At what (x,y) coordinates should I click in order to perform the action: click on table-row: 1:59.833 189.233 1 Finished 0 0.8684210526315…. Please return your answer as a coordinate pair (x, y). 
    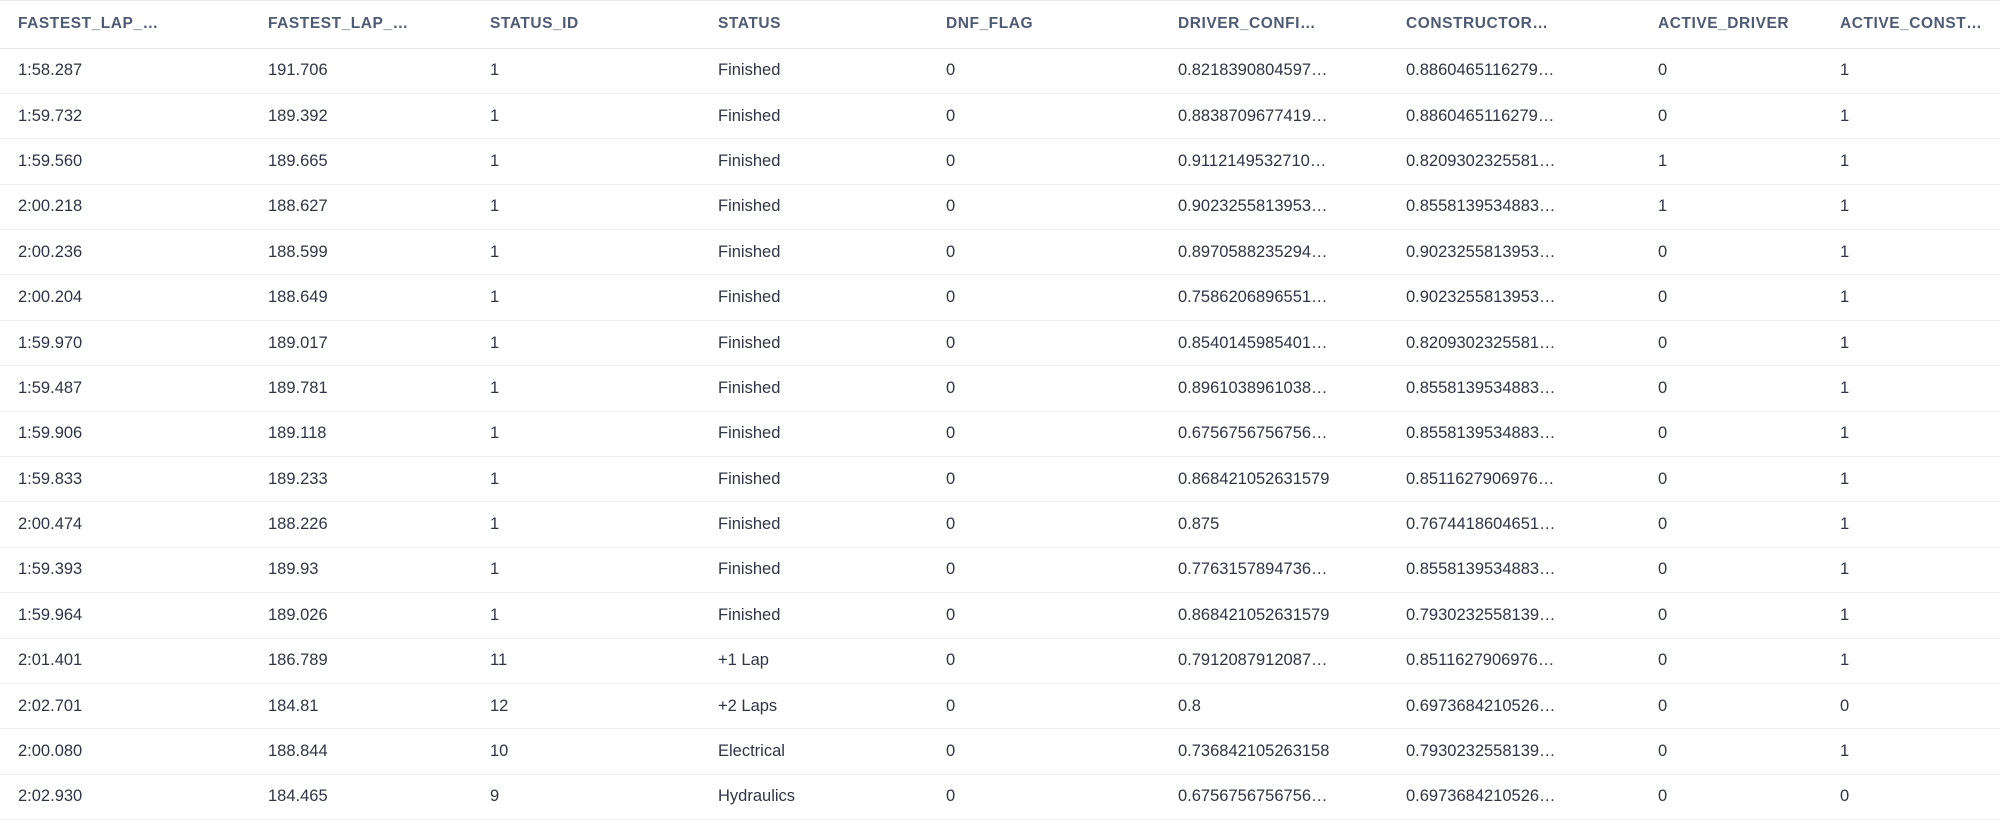
    Looking at the image, I should click on (1000, 479).